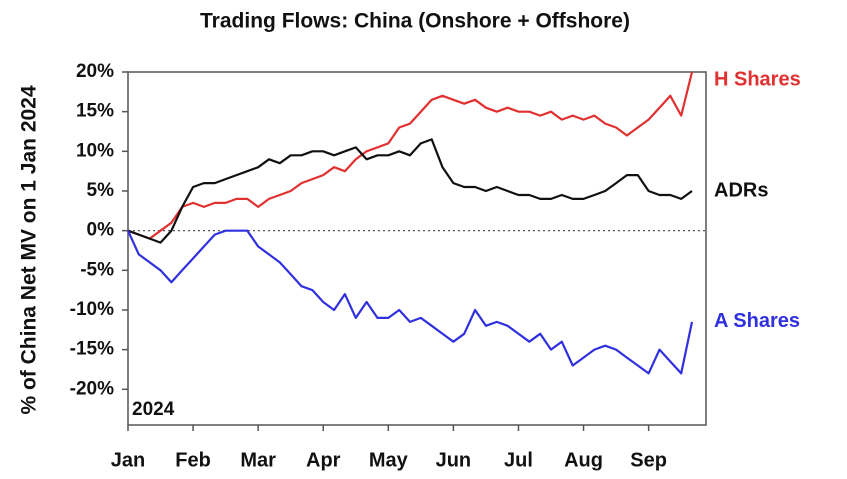  Describe the element at coordinates (193, 460) in the screenshot. I see `x-tick-label: Feb` at that location.